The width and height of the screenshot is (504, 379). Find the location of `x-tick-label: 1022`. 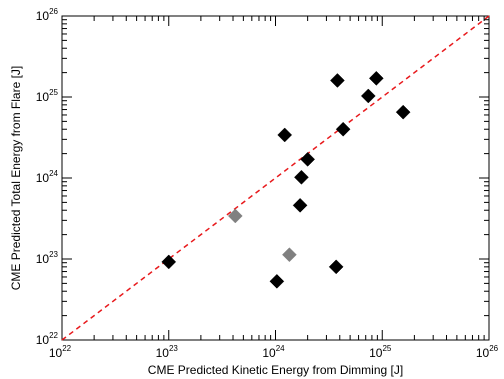

x-tick-label: 1022 is located at coordinates (60, 352).